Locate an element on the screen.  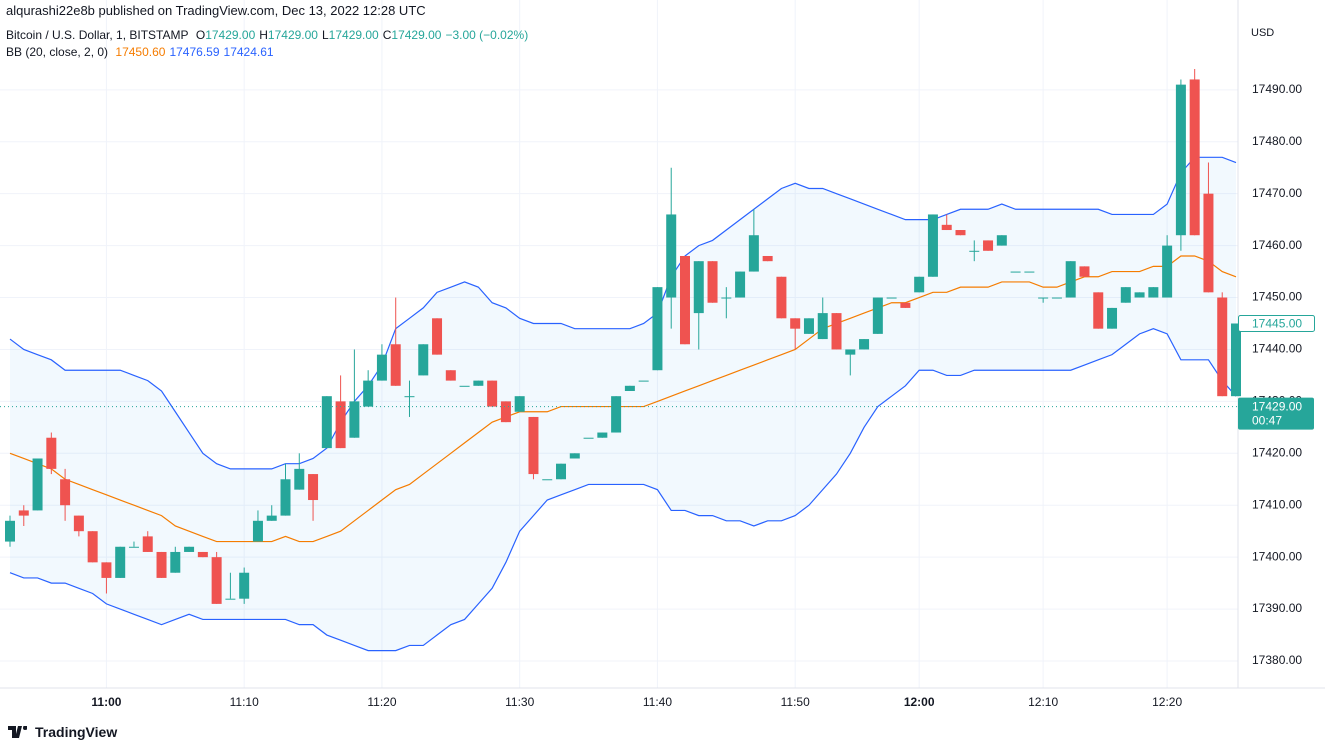
x-tick-label: 11:00 is located at coordinates (106, 702).